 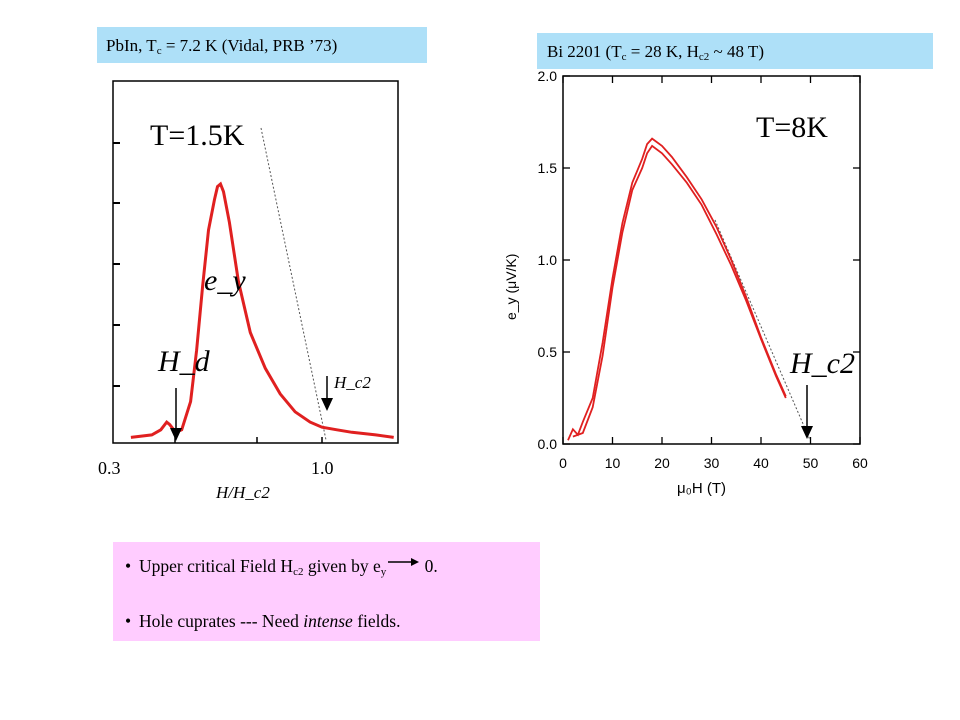 I want to click on right-hc2-arrowhead, so click(x=807, y=432).